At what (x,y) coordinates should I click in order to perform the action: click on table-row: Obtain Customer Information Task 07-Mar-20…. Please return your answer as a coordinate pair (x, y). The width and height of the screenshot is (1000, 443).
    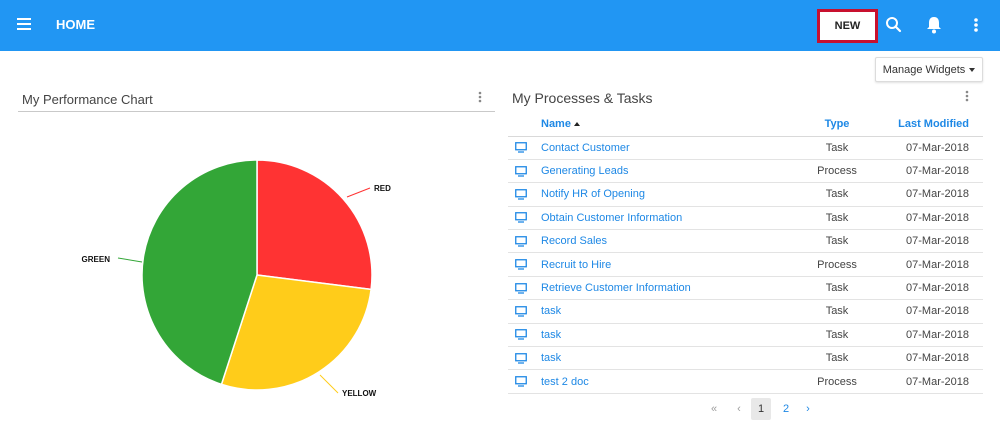
    Looking at the image, I should click on (745, 218).